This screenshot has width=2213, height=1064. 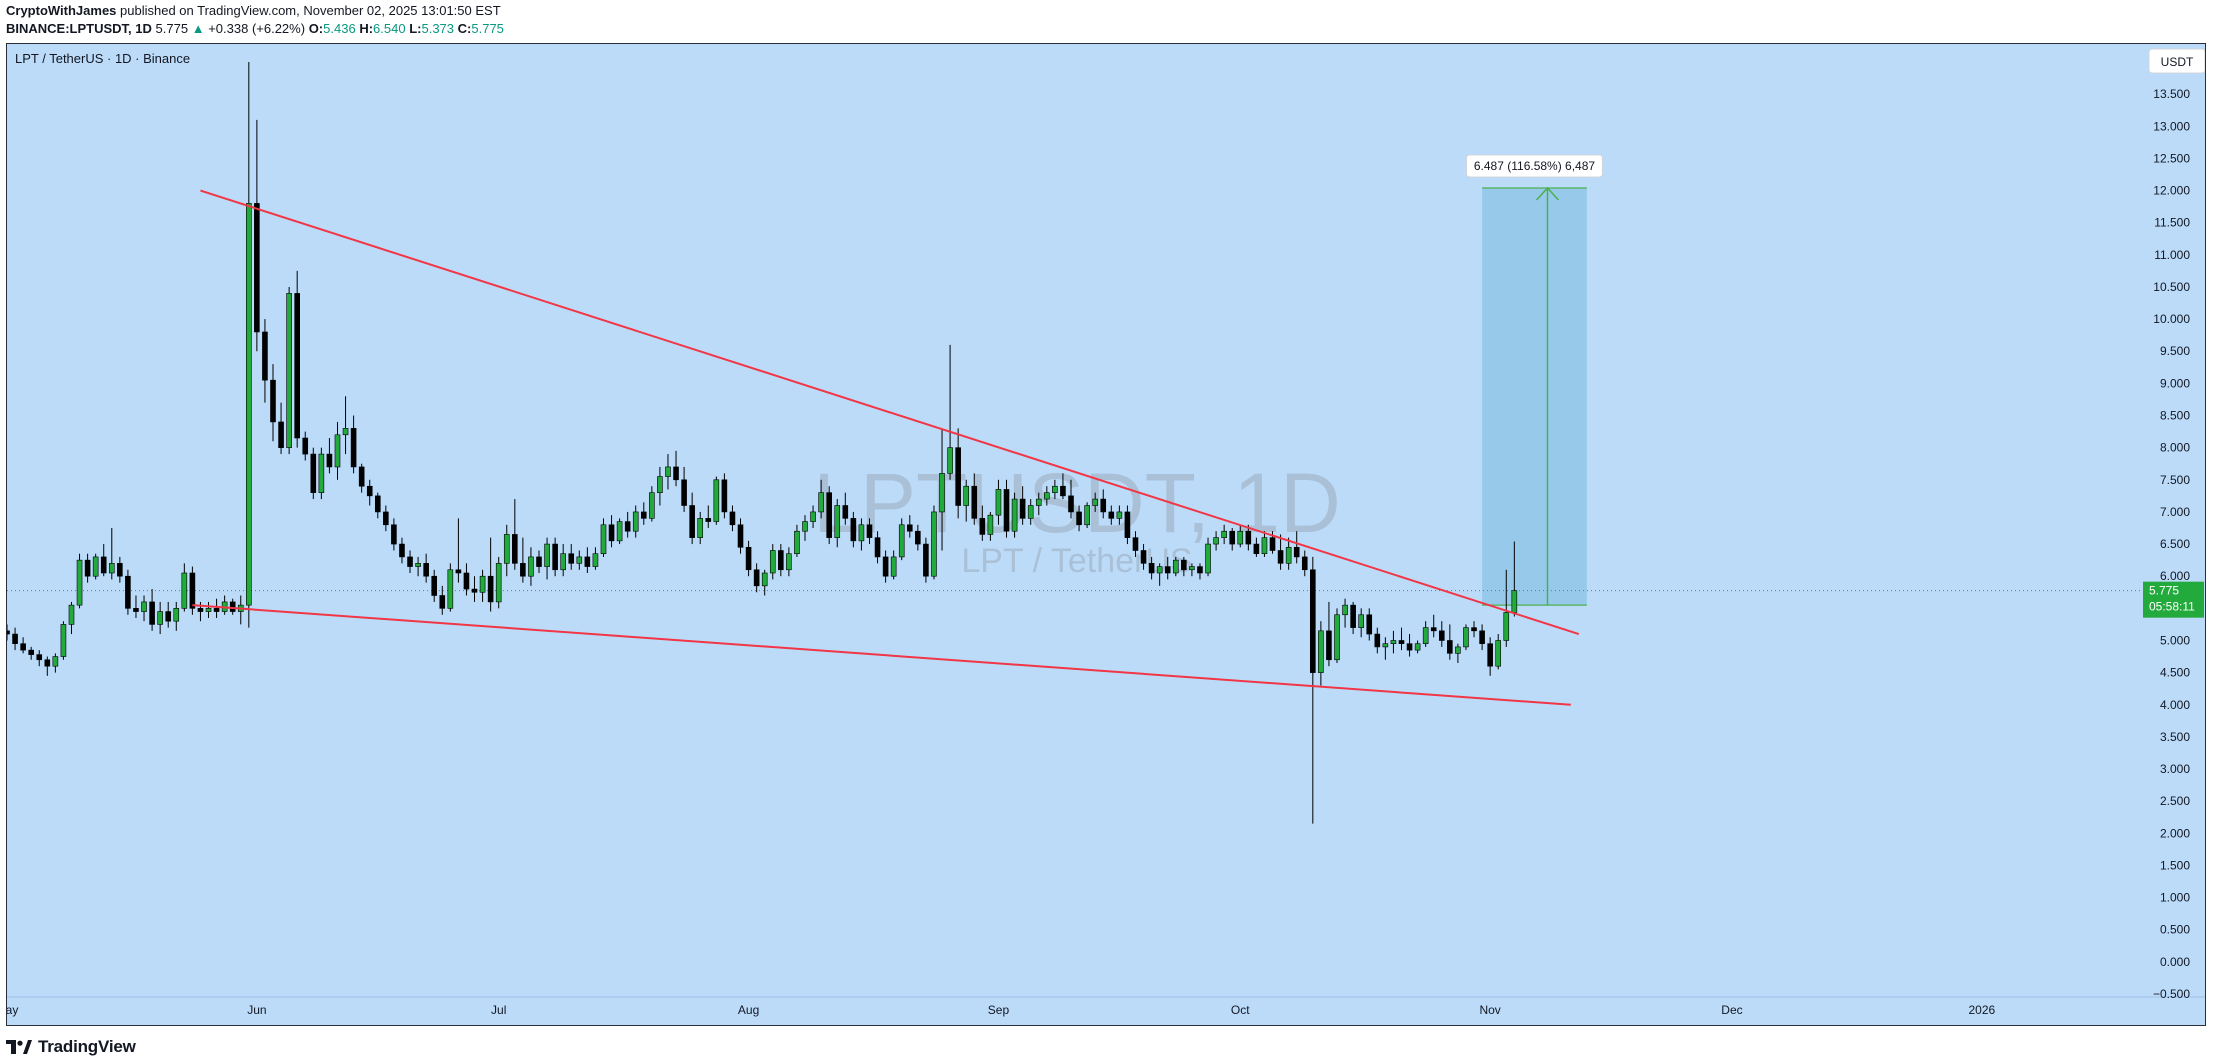 I want to click on brand-name: TradingView, so click(x=87, y=1046).